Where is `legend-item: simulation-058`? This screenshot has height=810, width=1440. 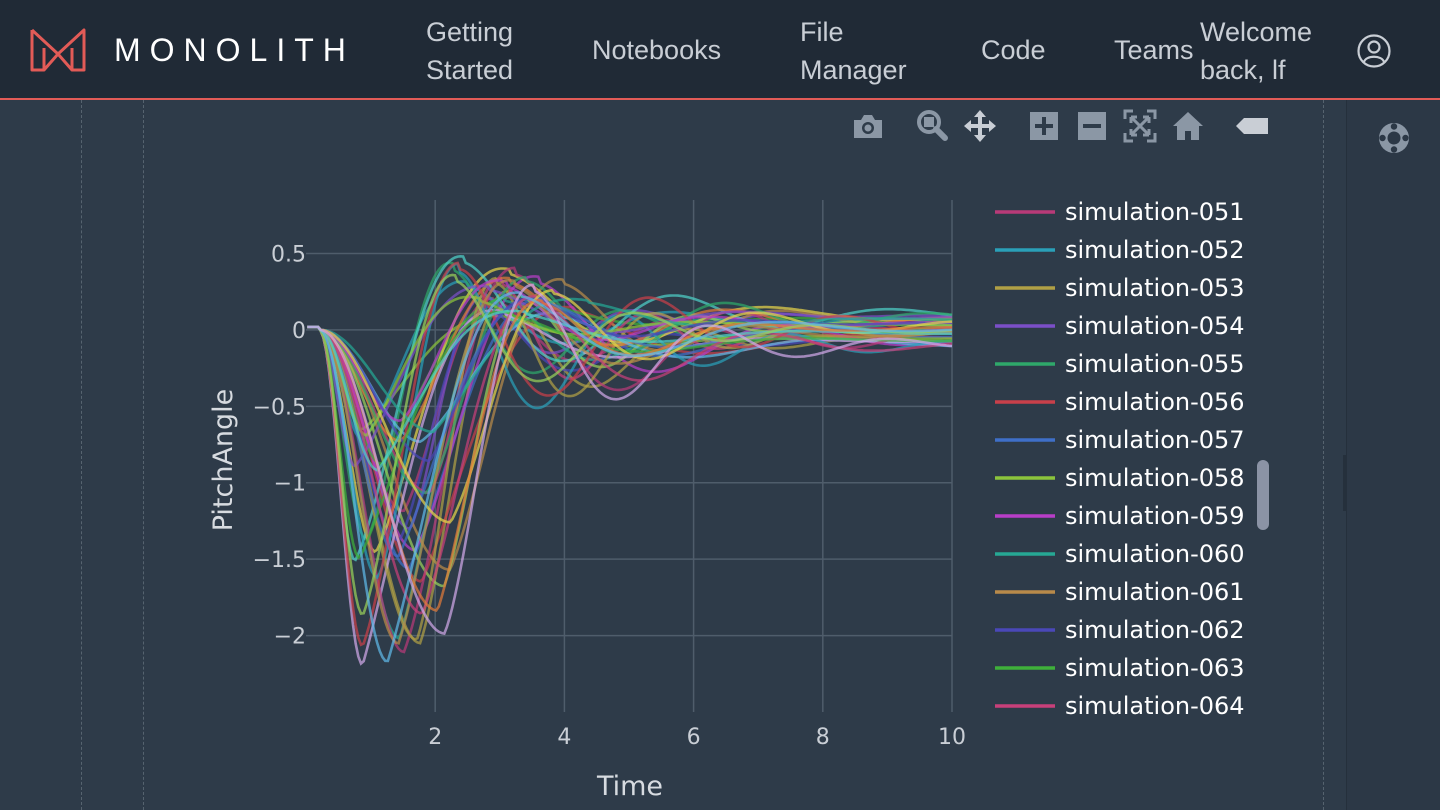 legend-item: simulation-058 is located at coordinates (1155, 478).